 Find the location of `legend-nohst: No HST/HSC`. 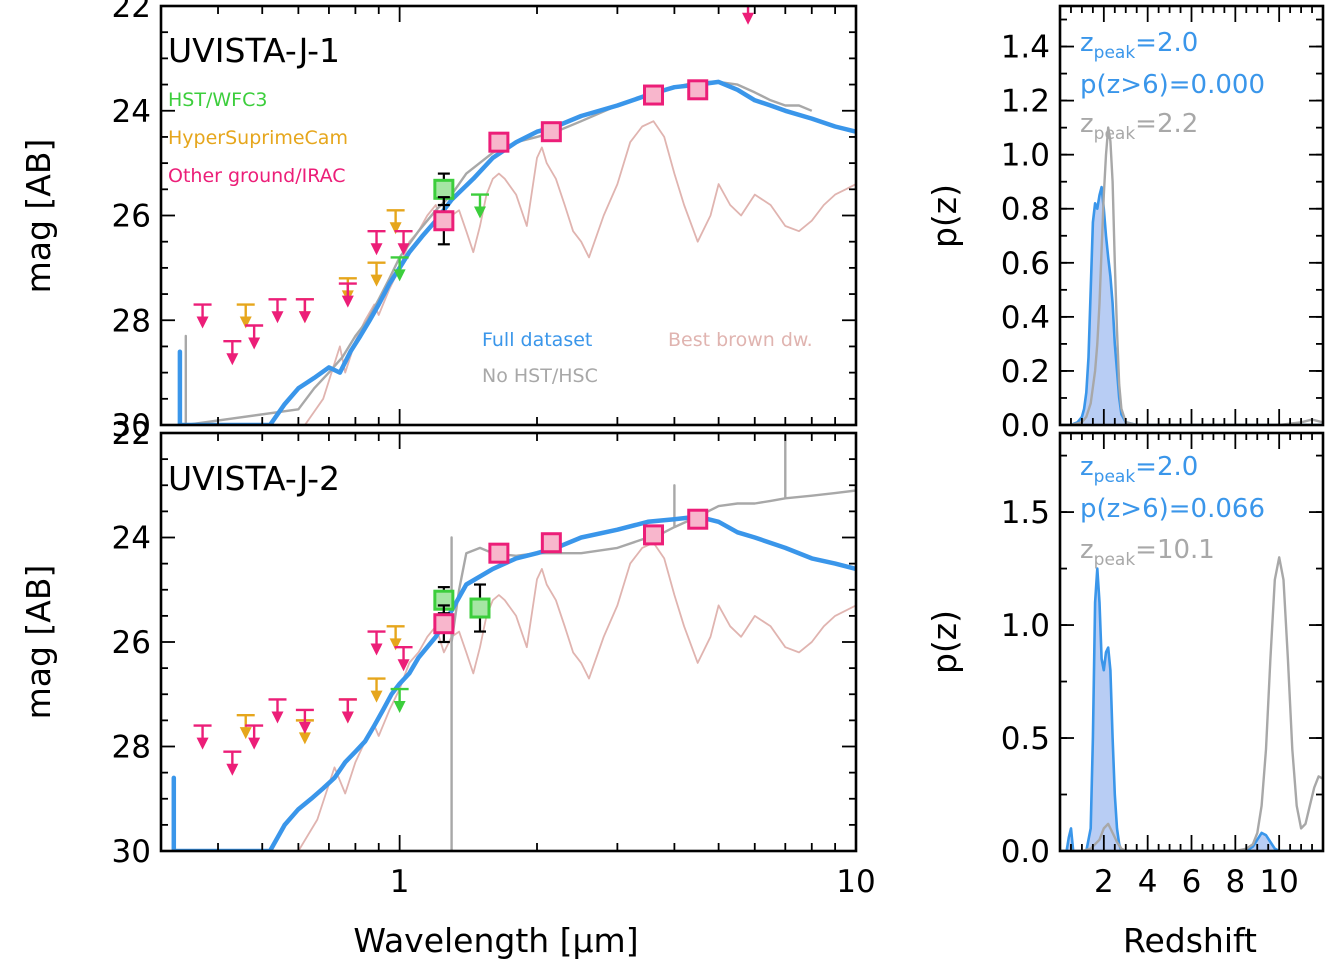

legend-nohst: No HST/HSC is located at coordinates (540, 376).